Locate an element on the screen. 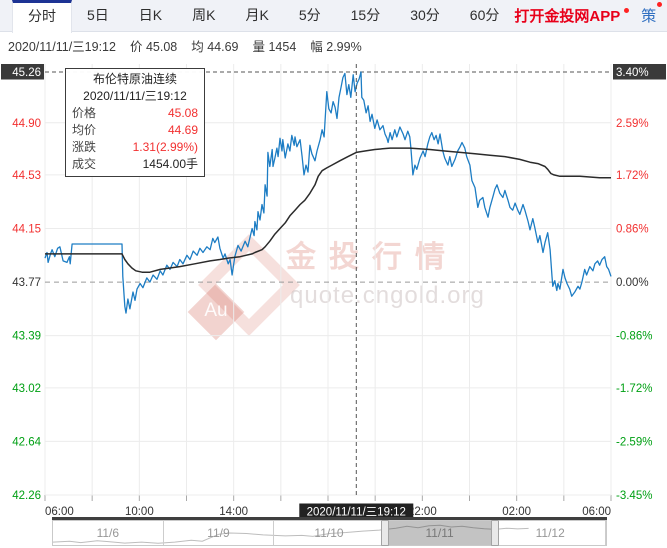 This screenshot has height=548, width=667. sparkline-path is located at coordinates (291, 534).